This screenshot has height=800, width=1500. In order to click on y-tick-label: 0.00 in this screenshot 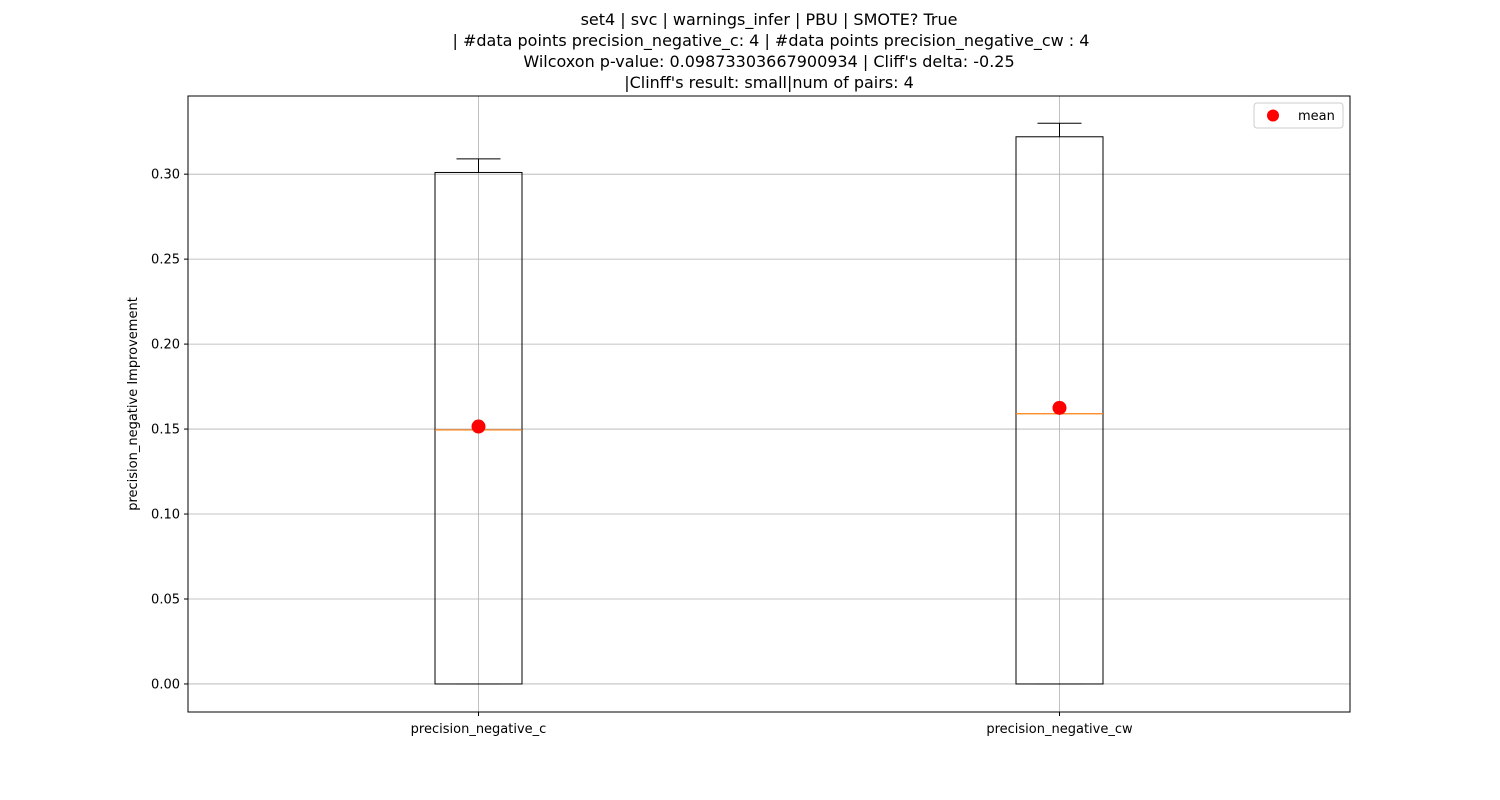, I will do `click(165, 684)`.